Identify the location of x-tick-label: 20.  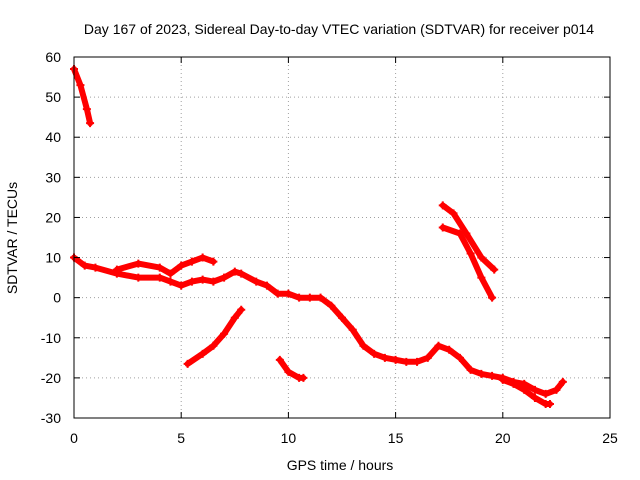
(503, 438).